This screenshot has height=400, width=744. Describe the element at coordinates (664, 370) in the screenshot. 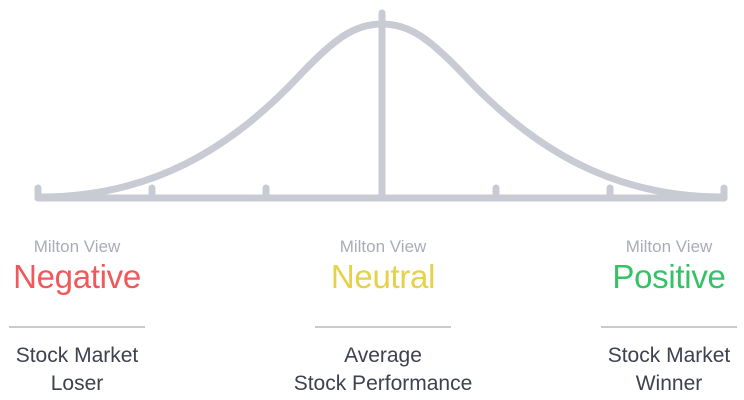

I see `description: Stock Market Winner` at that location.